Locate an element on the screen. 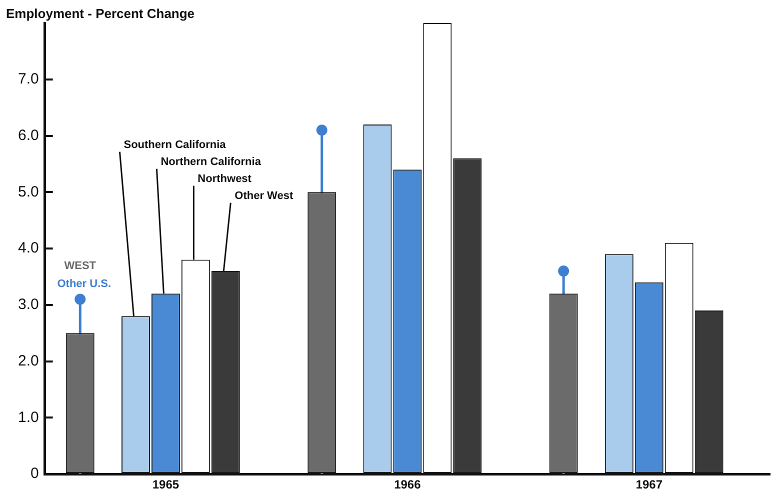  x-tick-label: 1967 is located at coordinates (649, 485).